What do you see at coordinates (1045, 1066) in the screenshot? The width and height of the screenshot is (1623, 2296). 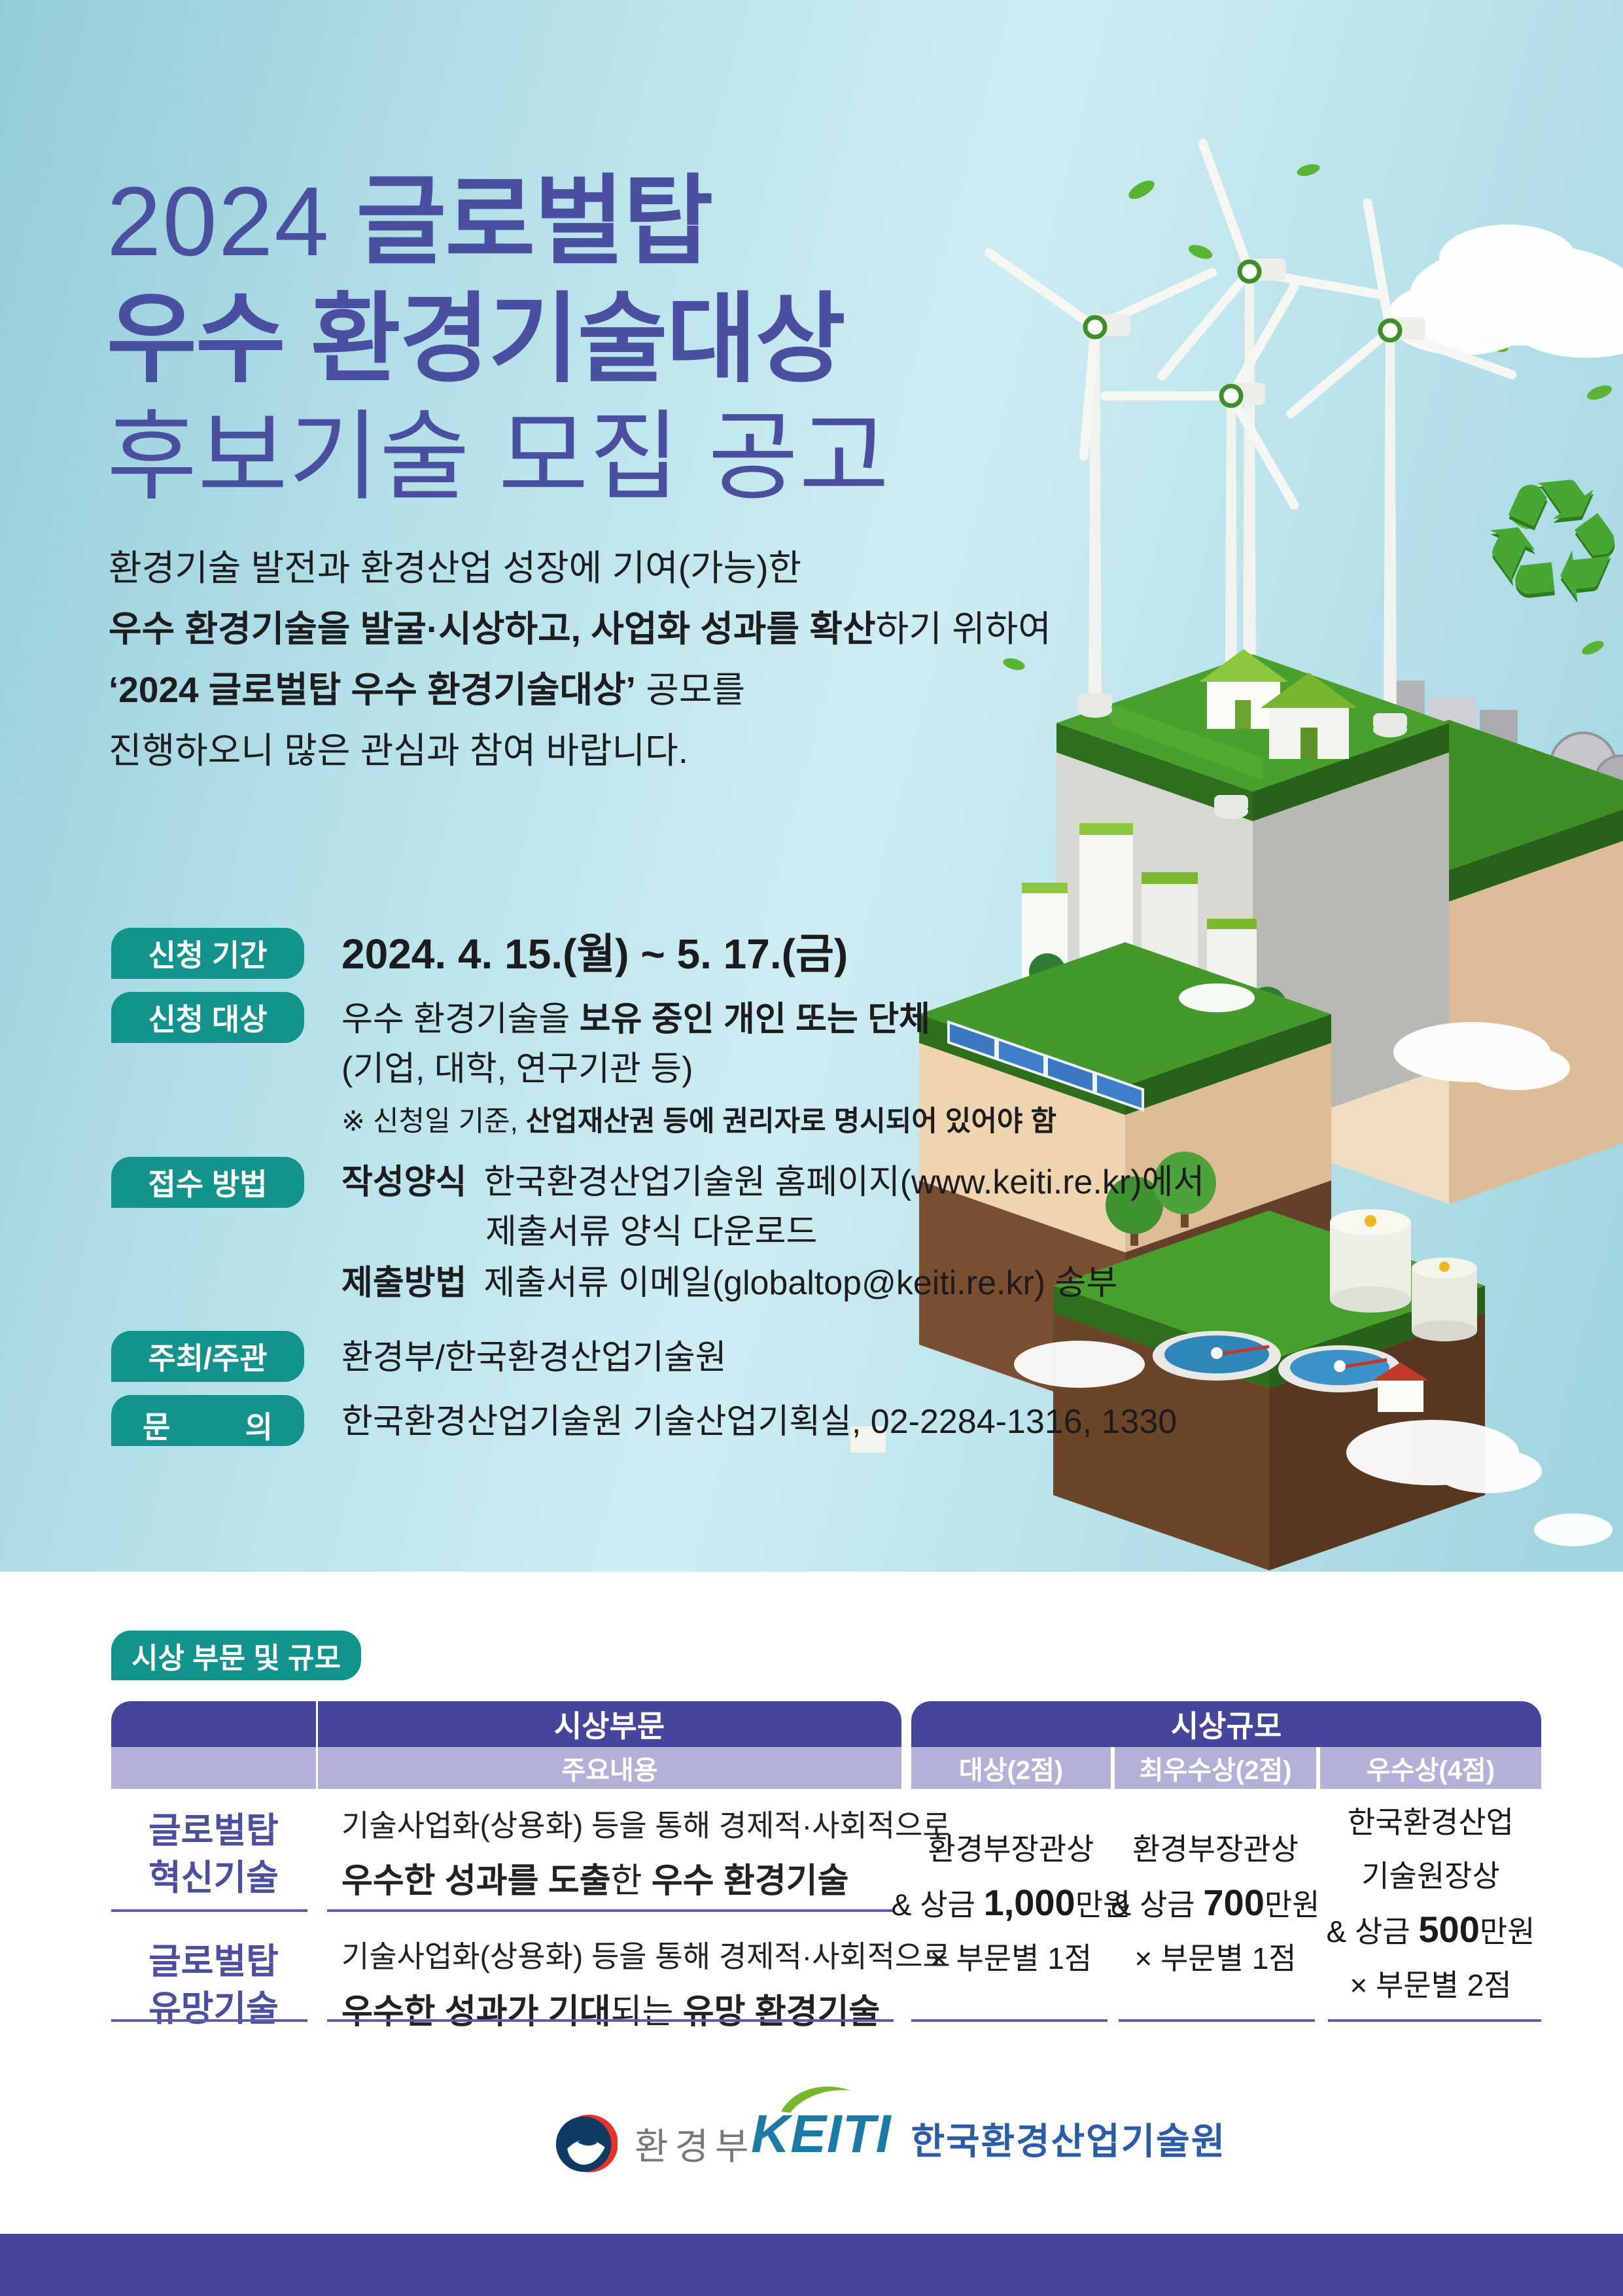 I see `solar-panel-icon` at bounding box center [1045, 1066].